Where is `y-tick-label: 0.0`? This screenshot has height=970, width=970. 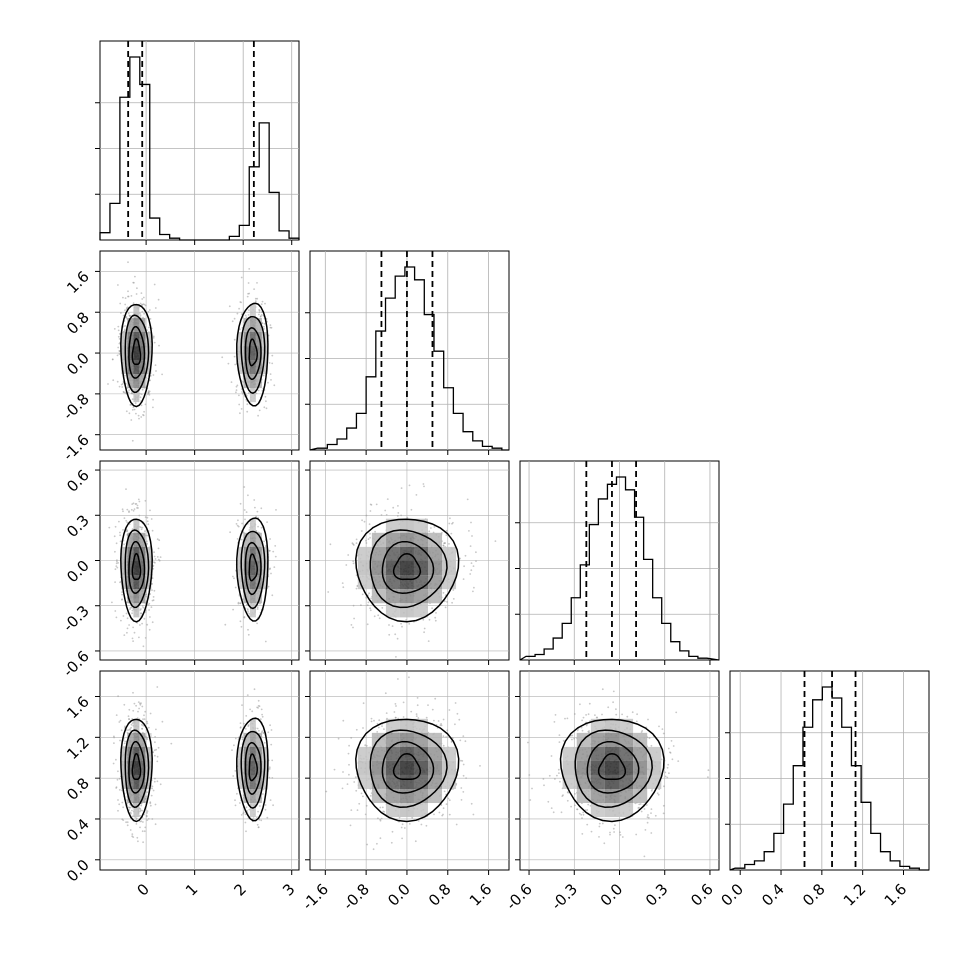
y-tick-label: 0.0 is located at coordinates (78, 364).